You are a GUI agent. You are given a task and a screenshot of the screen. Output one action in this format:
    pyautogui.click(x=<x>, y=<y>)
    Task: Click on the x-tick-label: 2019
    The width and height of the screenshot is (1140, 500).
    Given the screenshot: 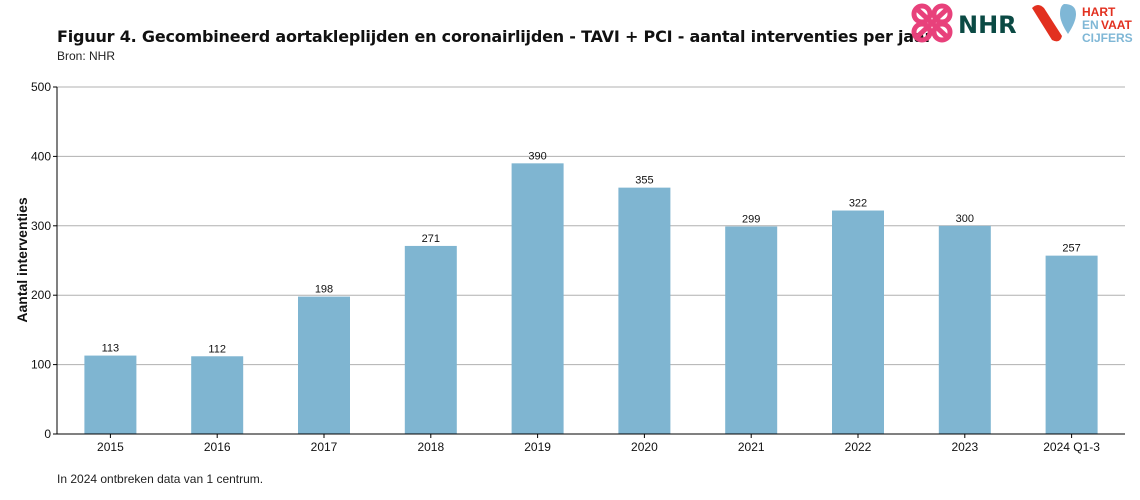 What is the action you would take?
    pyautogui.click(x=537, y=447)
    